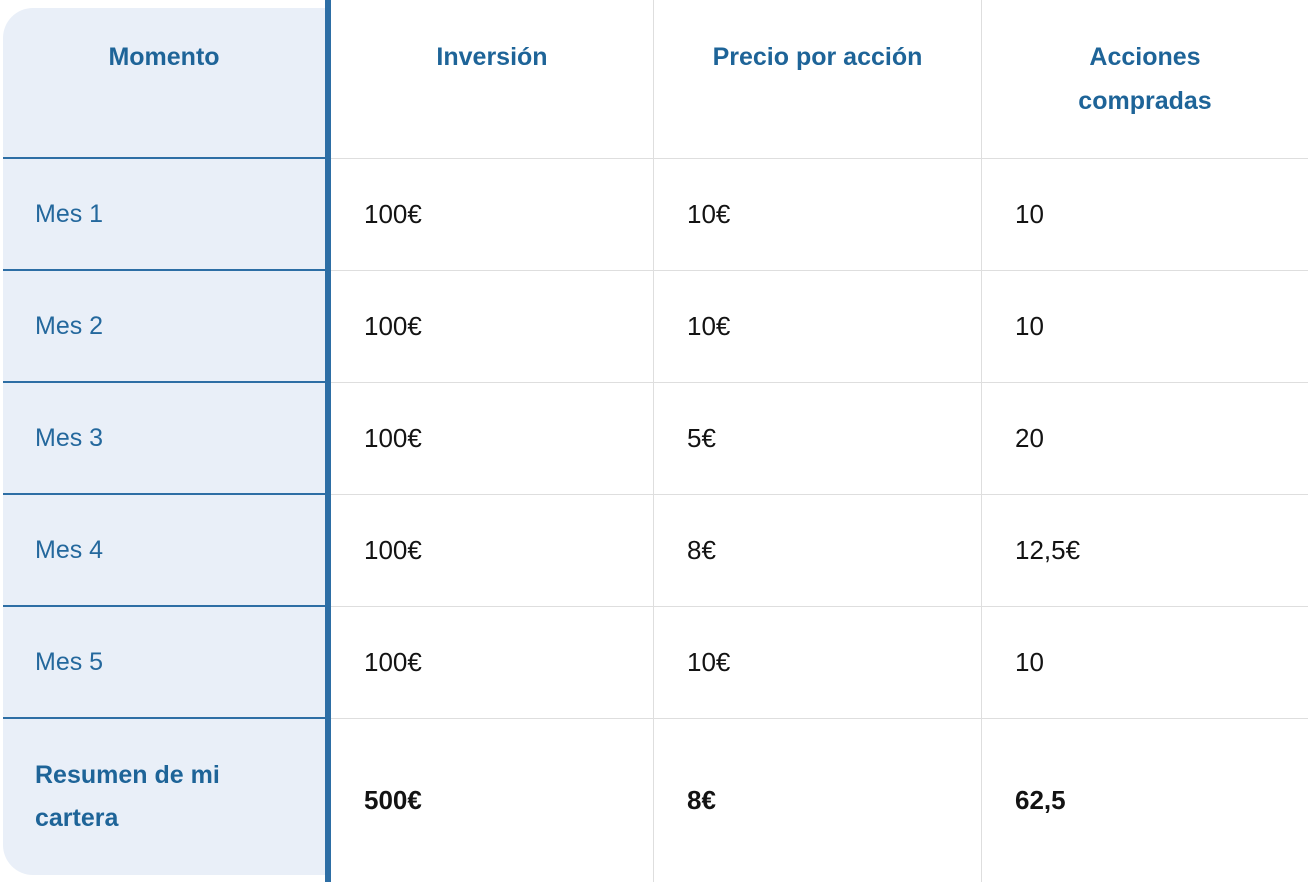 The image size is (1308, 882). Describe the element at coordinates (164, 439) in the screenshot. I see `row-label-mes-3: Mes 3` at that location.